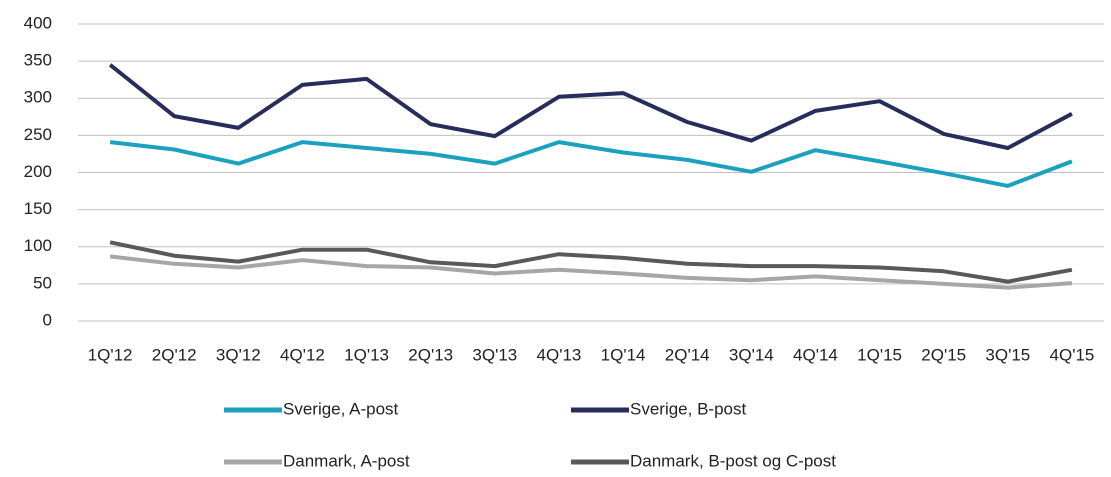 The height and width of the screenshot is (477, 1111). I want to click on x-tick-label: 2Q'14, so click(687, 354).